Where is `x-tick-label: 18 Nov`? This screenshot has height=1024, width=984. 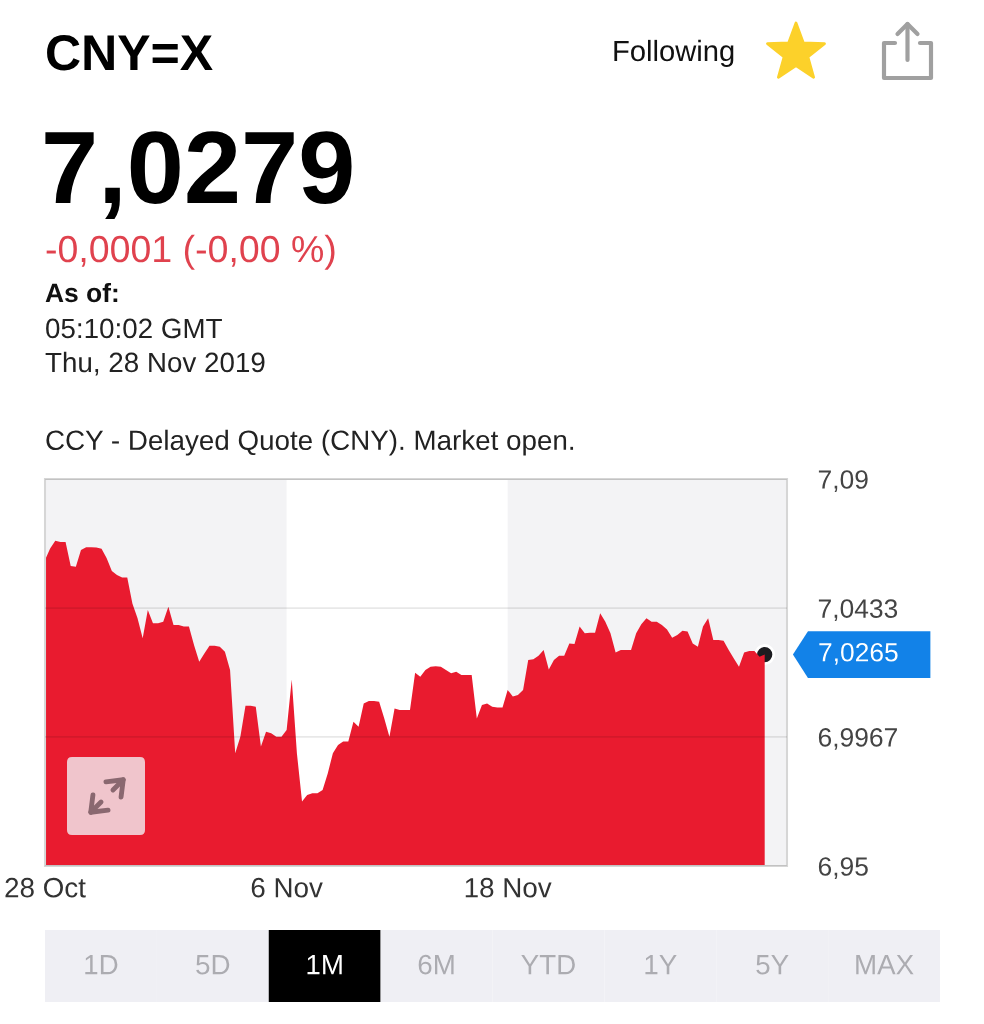
x-tick-label: 18 Nov is located at coordinates (508, 887).